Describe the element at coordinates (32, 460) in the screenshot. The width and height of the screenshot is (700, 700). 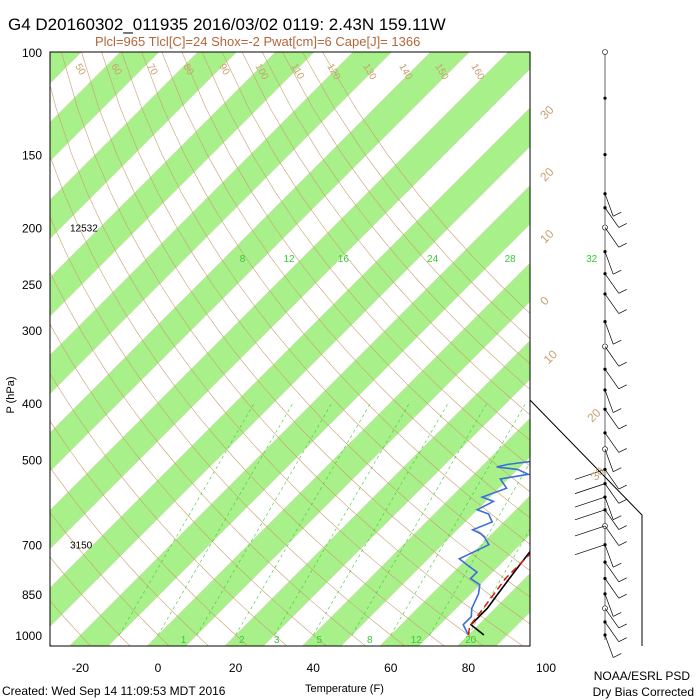
I see `y-tick-label: 500` at that location.